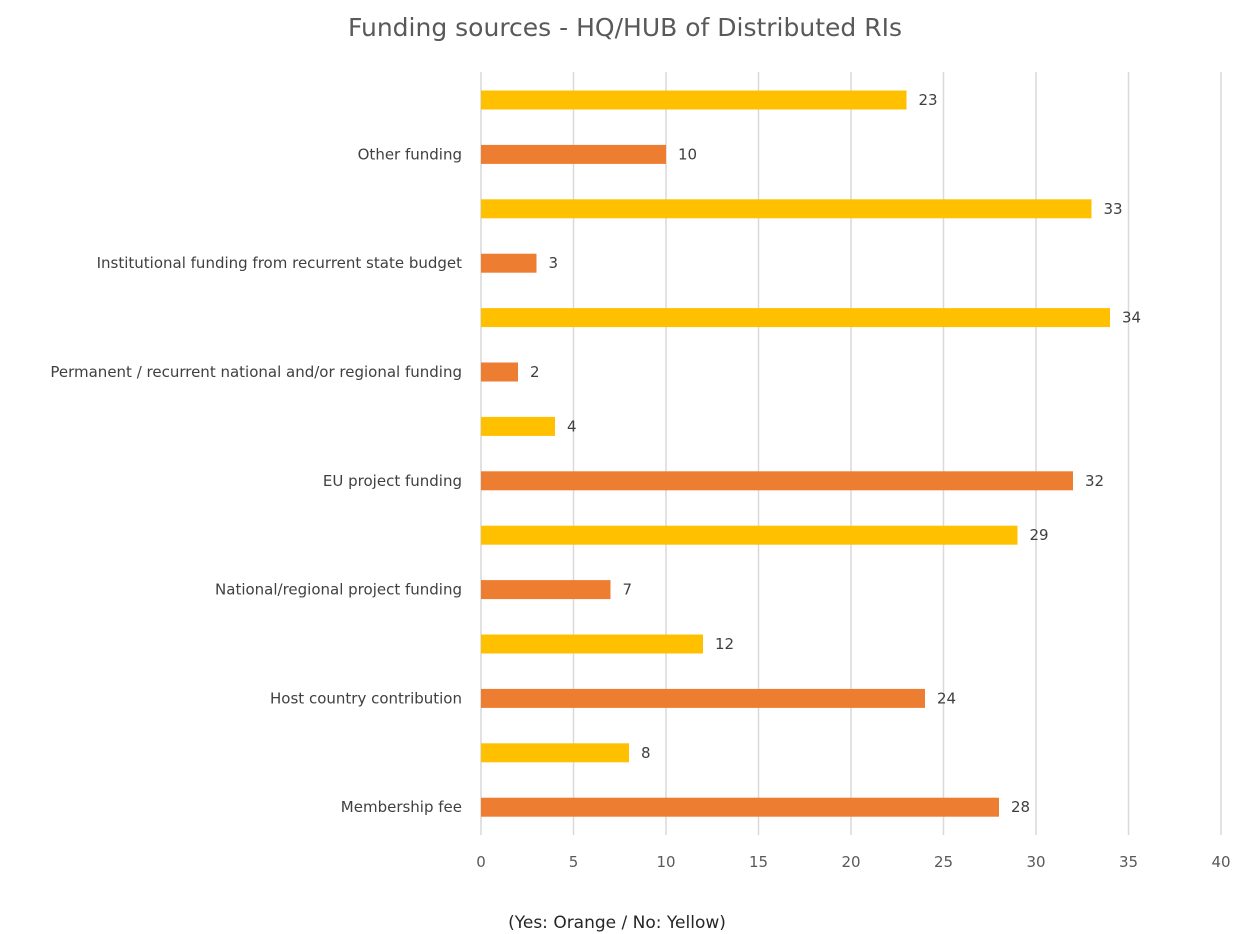 The height and width of the screenshot is (934, 1235). I want to click on x-tick-label: 20, so click(850, 862).